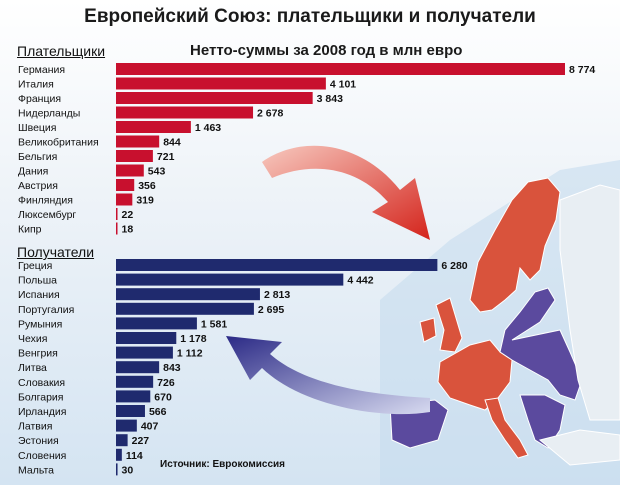 This screenshot has width=620, height=485. What do you see at coordinates (128, 215) in the screenshot?
I see `payers-value-label: 22` at bounding box center [128, 215].